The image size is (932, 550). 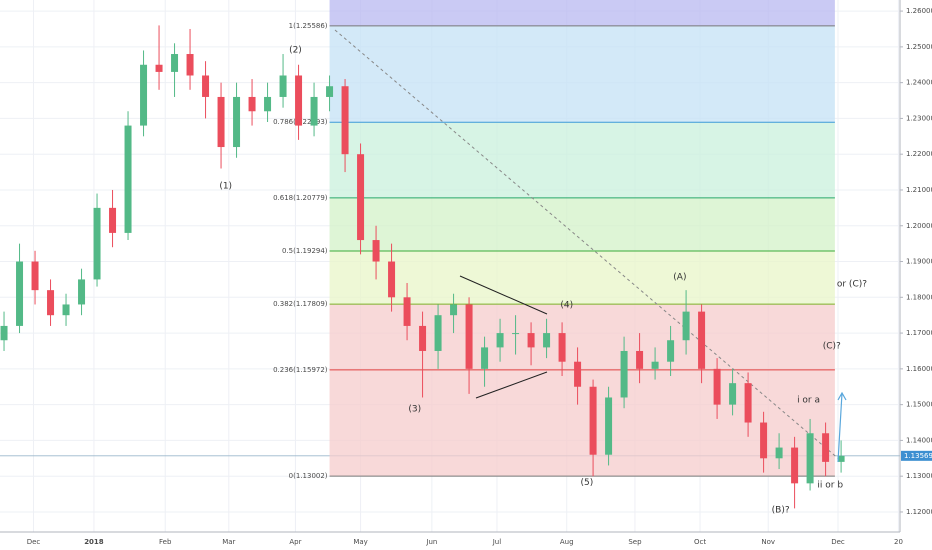 What do you see at coordinates (308, 476) in the screenshot?
I see `fib-label: 0(1.13002)` at bounding box center [308, 476].